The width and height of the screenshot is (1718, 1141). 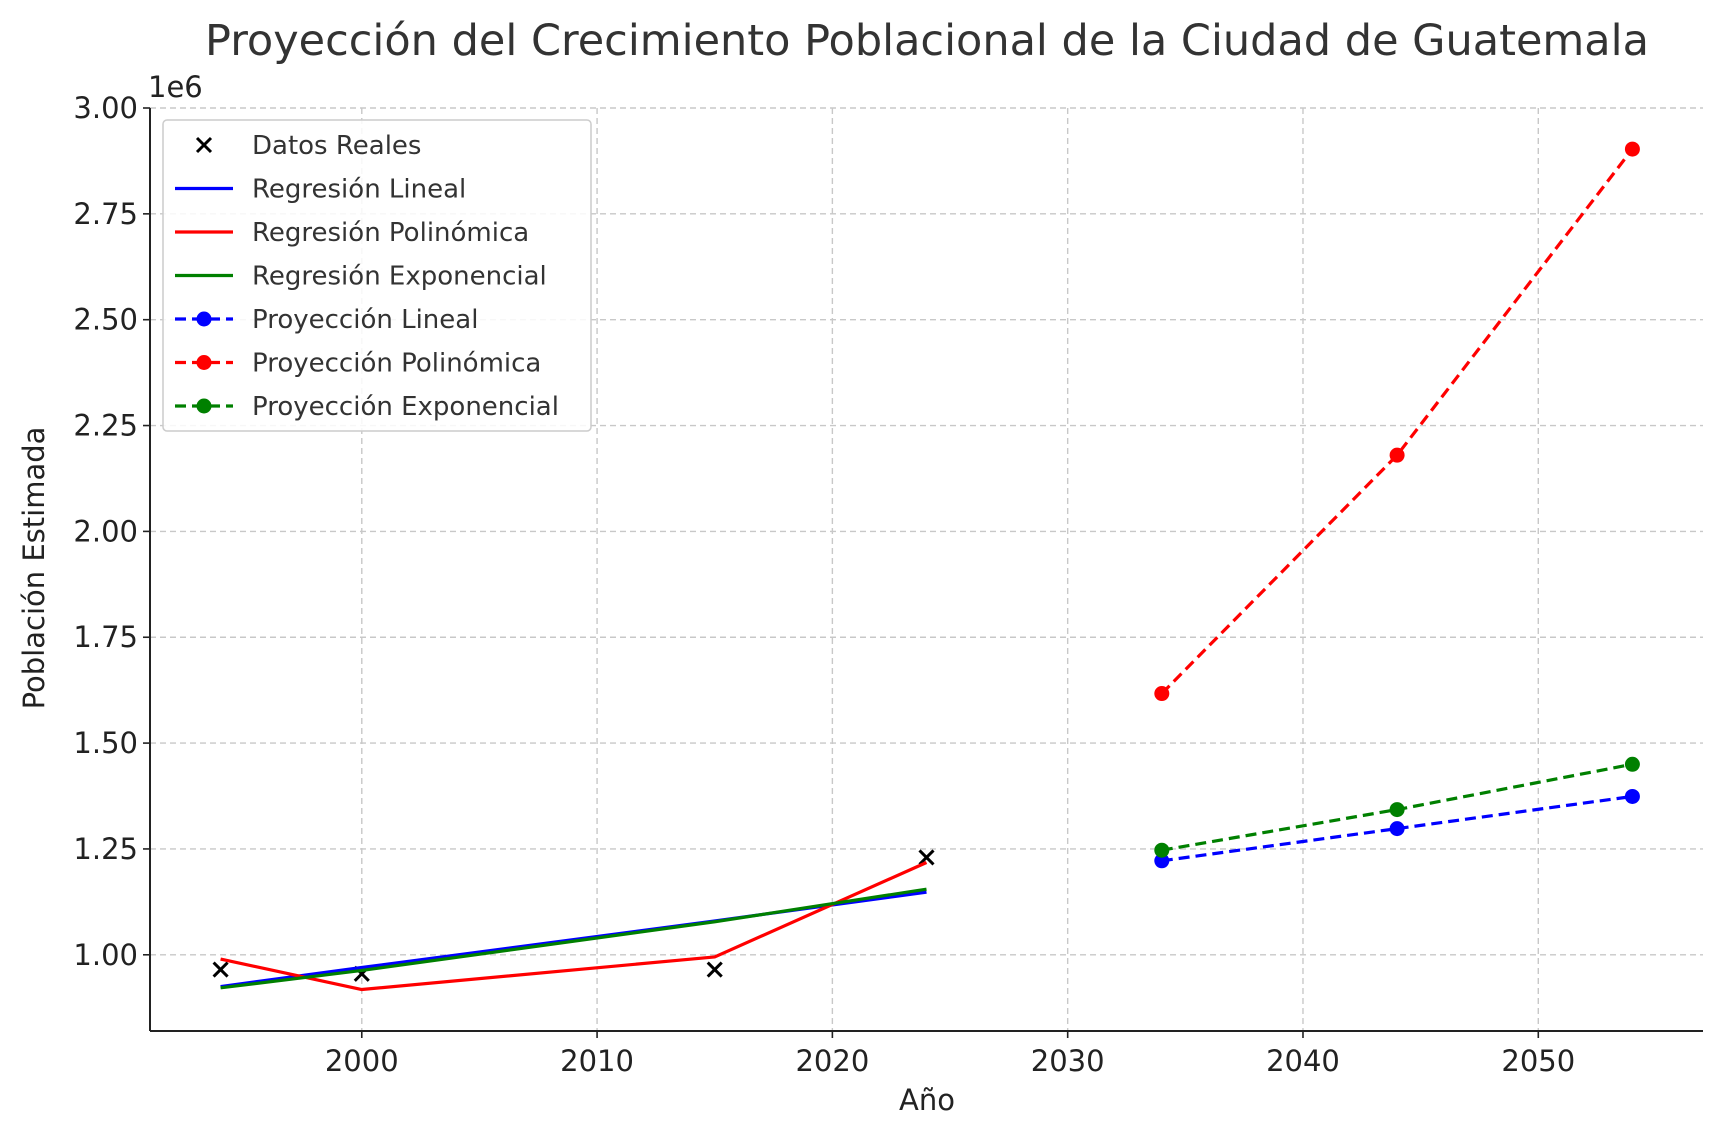 What do you see at coordinates (399, 277) in the screenshot?
I see `legend-label: Regresión Exponencial` at bounding box center [399, 277].